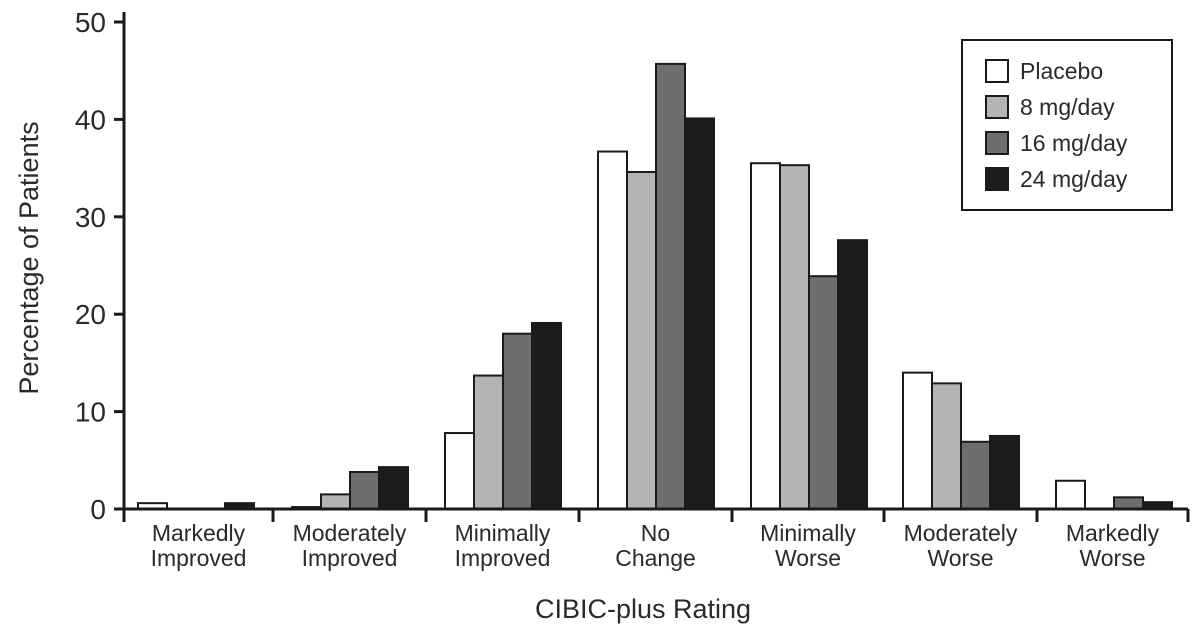 This screenshot has width=1201, height=633. I want to click on bar-minimally-worse-24-mg-day, so click(852, 374).